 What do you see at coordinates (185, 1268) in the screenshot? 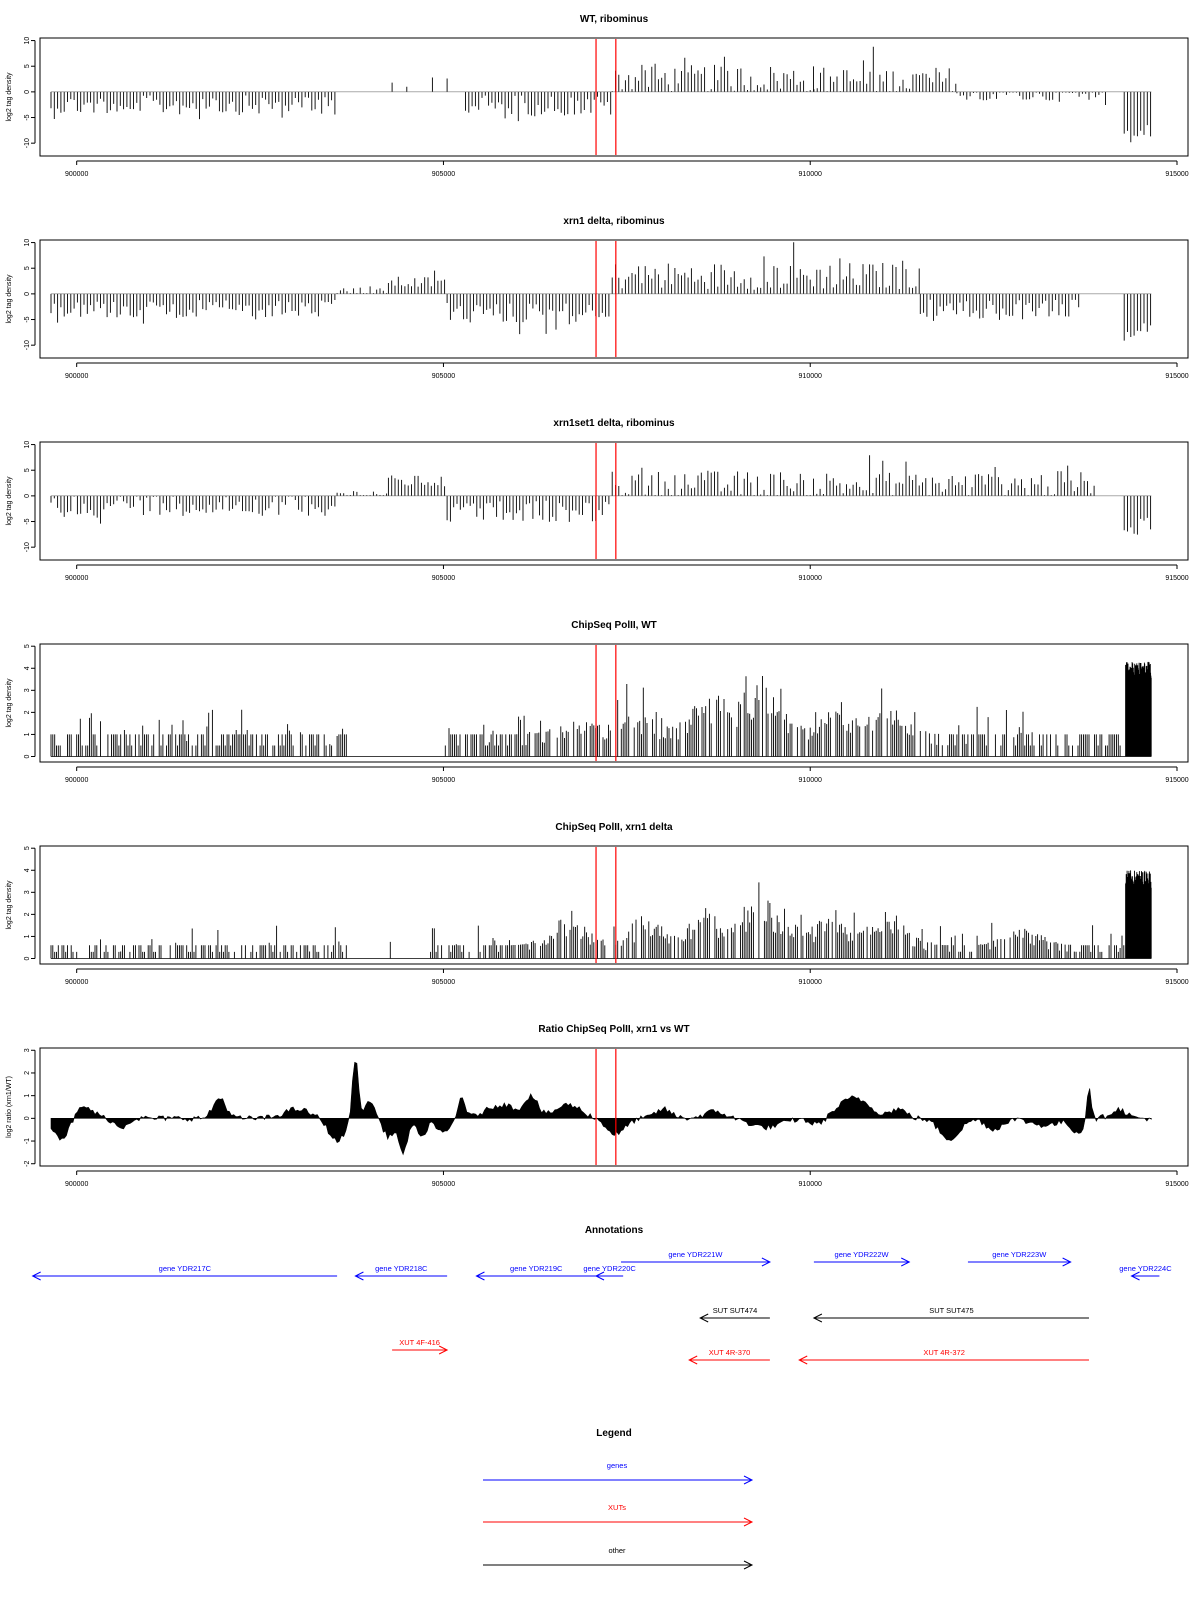
I see `feature-label: gene YDR217C` at bounding box center [185, 1268].